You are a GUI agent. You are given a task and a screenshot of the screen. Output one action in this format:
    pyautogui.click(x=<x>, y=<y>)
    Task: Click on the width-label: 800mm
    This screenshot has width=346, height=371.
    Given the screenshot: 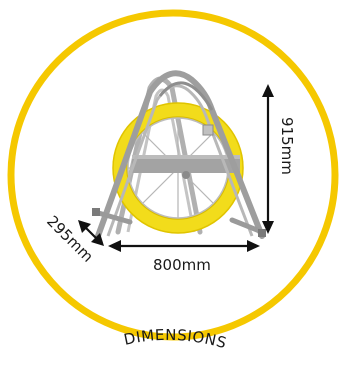 What is the action you would take?
    pyautogui.click(x=182, y=265)
    